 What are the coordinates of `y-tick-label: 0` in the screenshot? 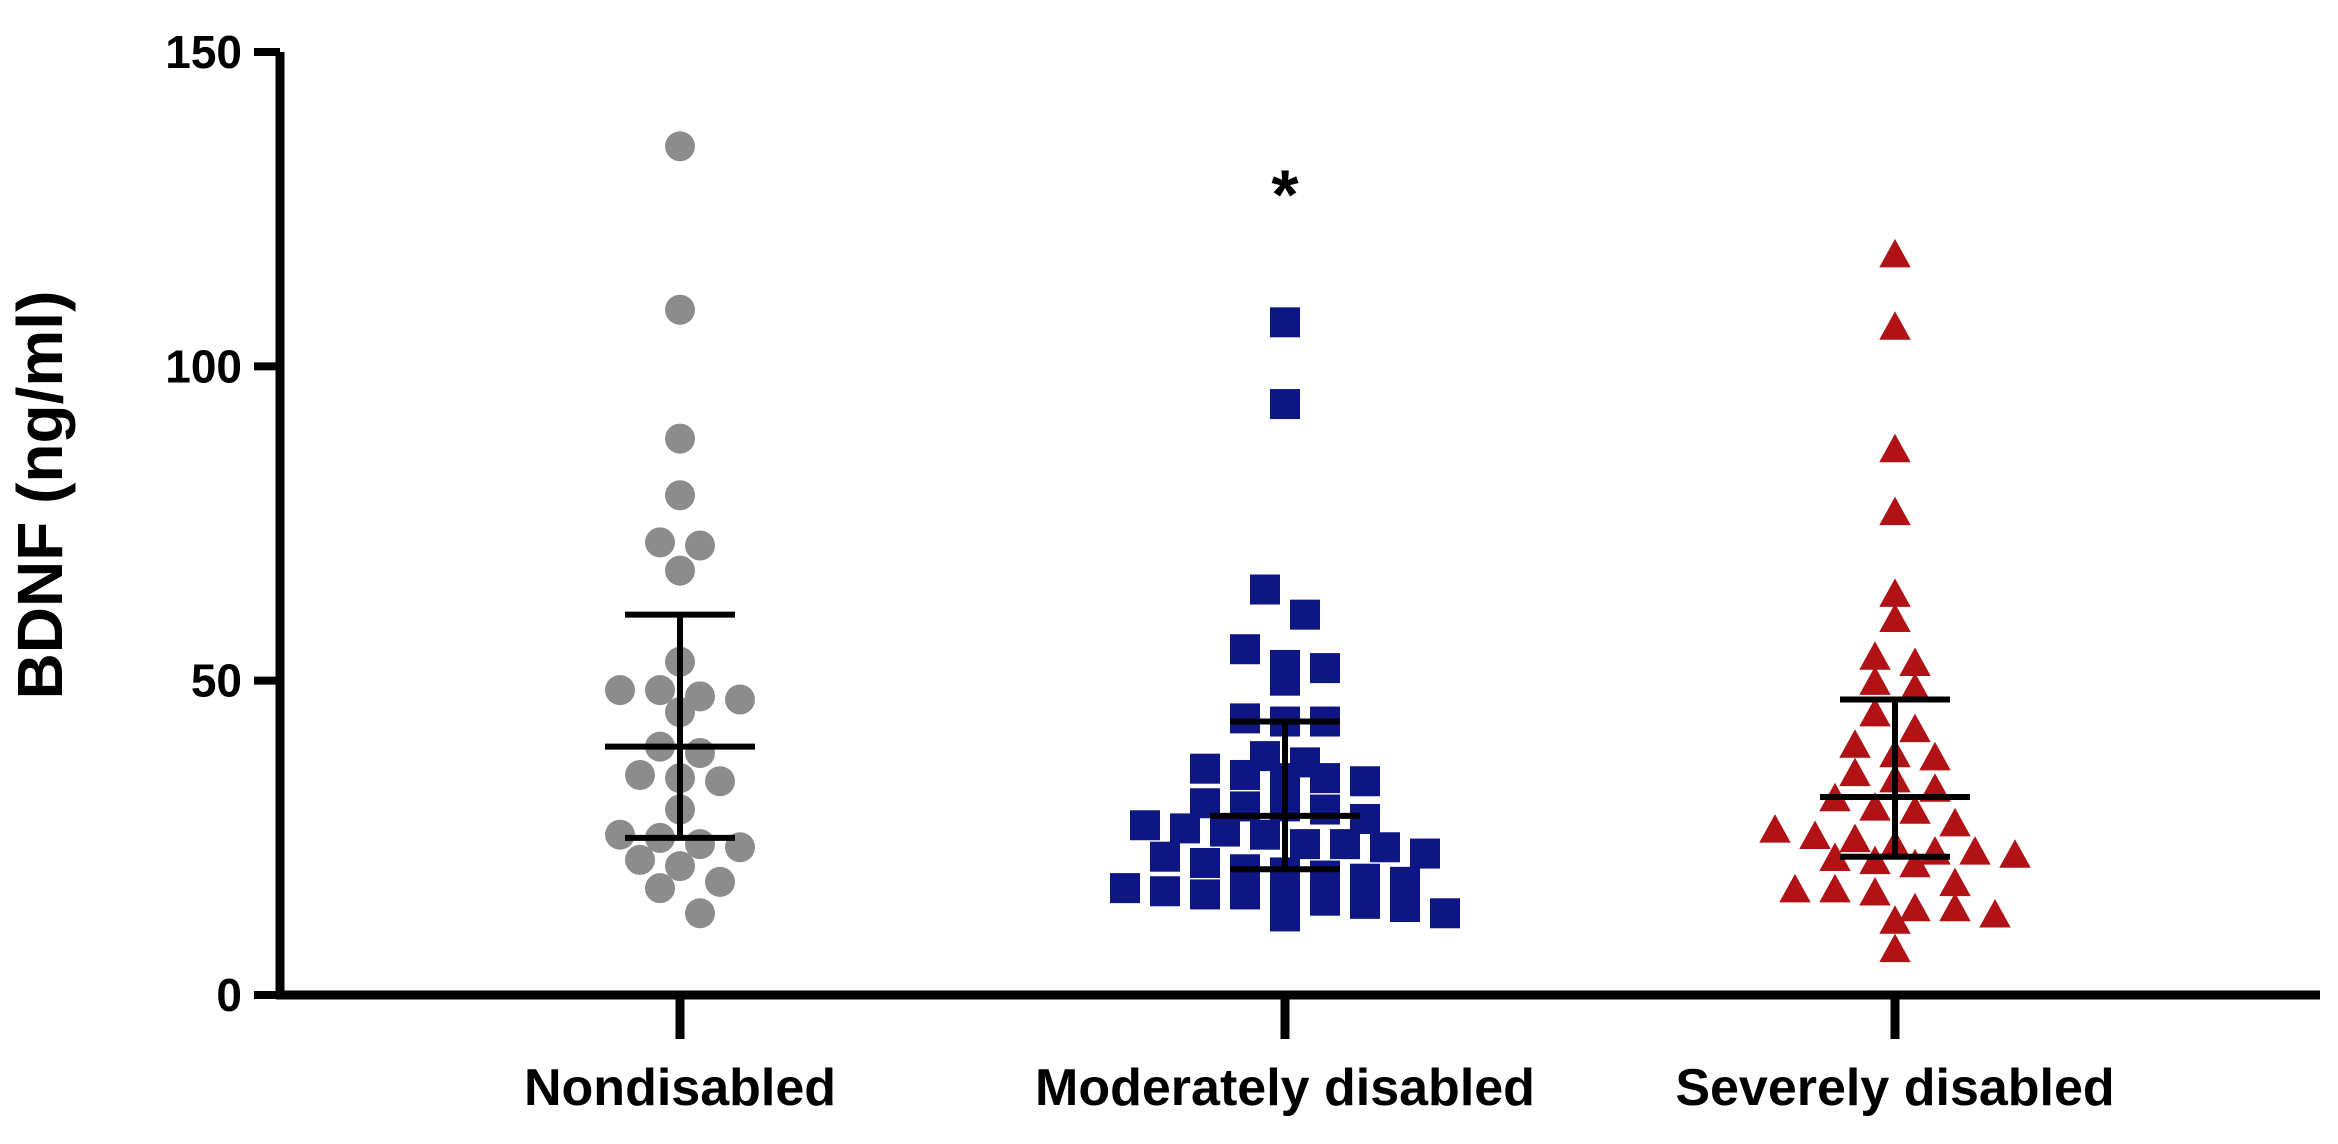 It's located at (229, 995).